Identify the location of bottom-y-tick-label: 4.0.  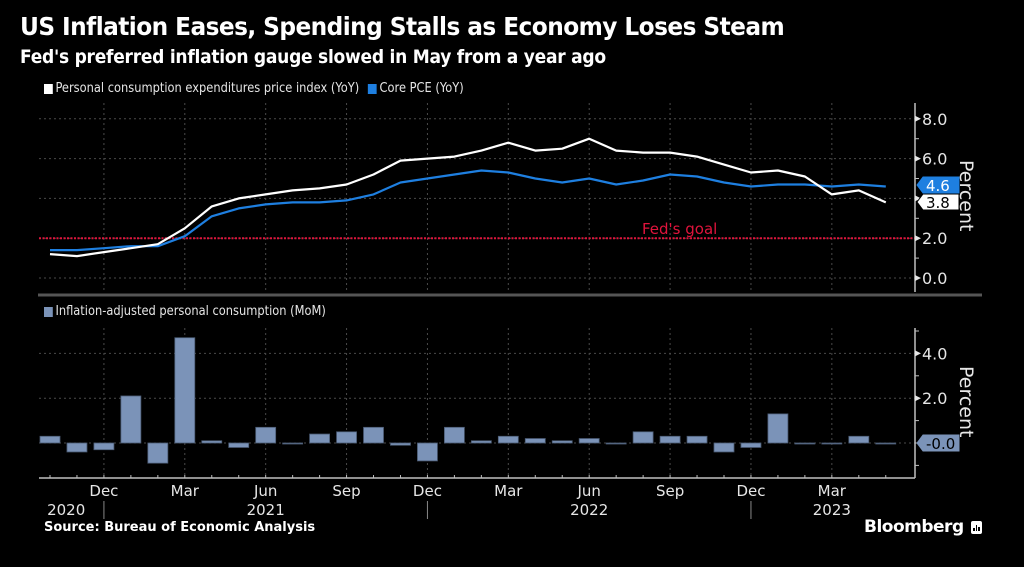
(934, 353).